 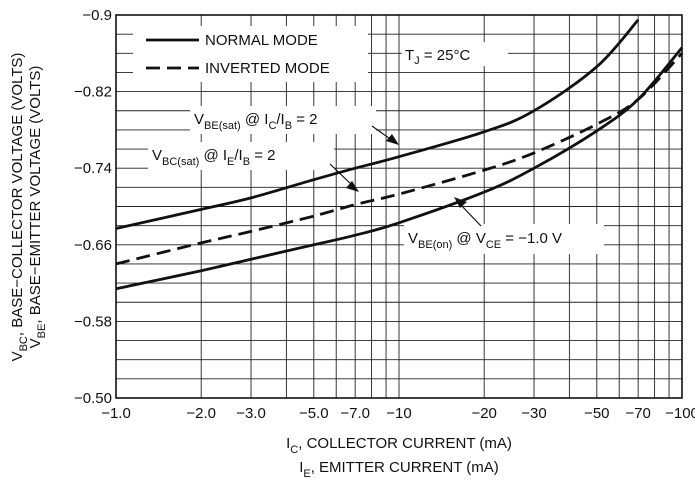 What do you see at coordinates (355, 413) in the screenshot?
I see `x-tick-label: −7.0` at bounding box center [355, 413].